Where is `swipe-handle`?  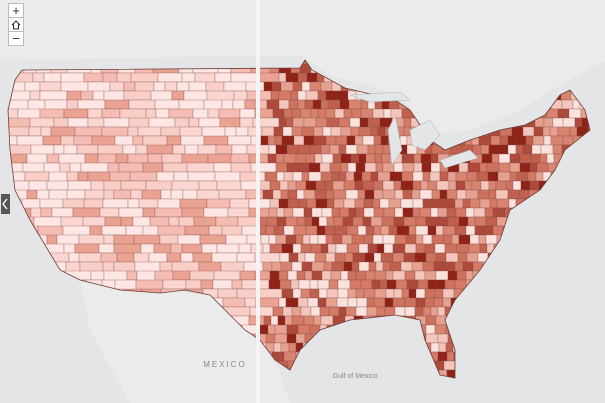 swipe-handle is located at coordinates (5, 204).